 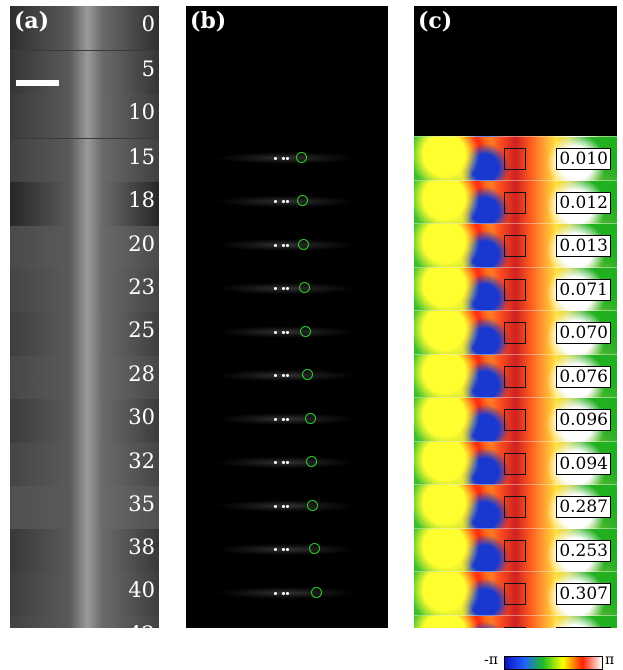 I want to click on frame-number-label: 38, so click(x=141, y=547).